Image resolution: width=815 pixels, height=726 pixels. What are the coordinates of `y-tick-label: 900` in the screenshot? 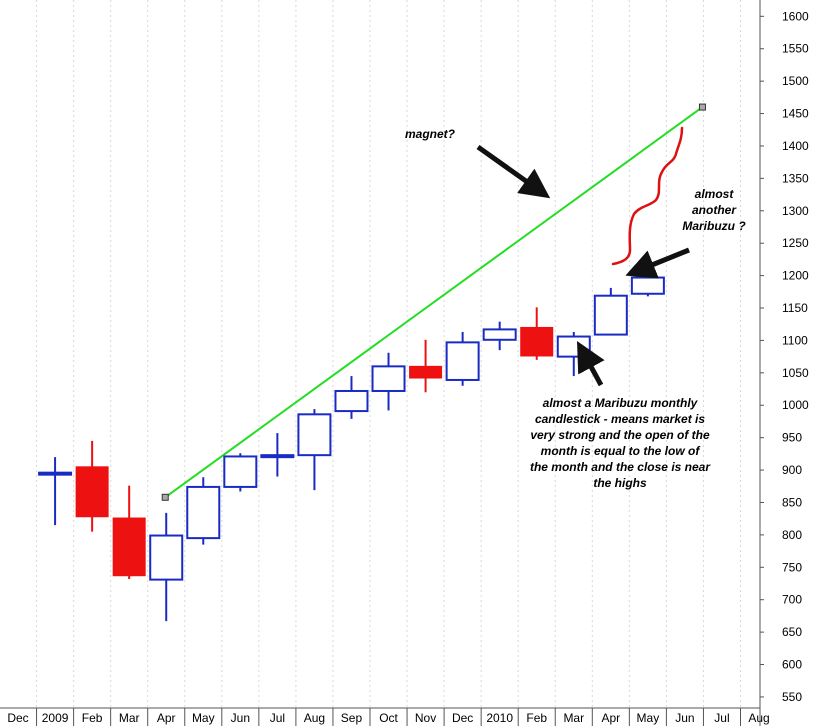 It's located at (792, 470).